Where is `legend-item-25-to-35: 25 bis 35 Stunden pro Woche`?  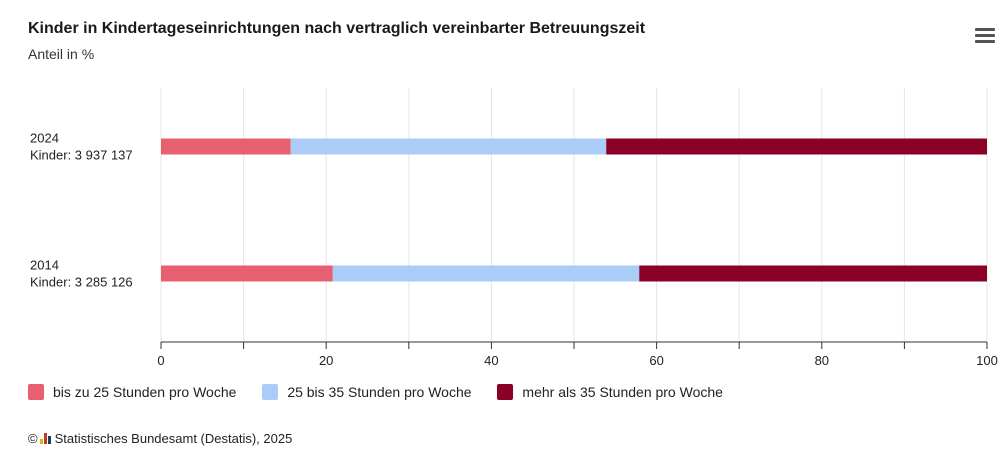
legend-item-25-to-35: 25 bis 35 Stunden pro Woche is located at coordinates (367, 392).